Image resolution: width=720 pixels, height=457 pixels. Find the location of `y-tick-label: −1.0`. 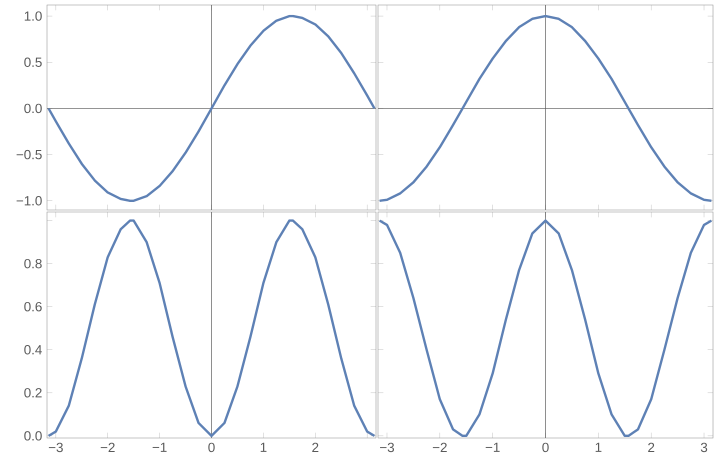

y-tick-label: −1.0 is located at coordinates (29, 201).